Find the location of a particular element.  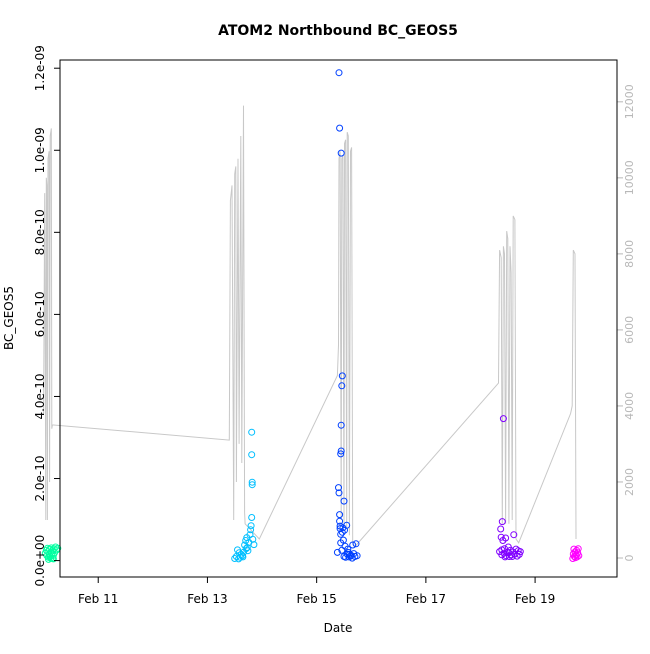

x-tick-label: Feb 15 is located at coordinates (316, 599).